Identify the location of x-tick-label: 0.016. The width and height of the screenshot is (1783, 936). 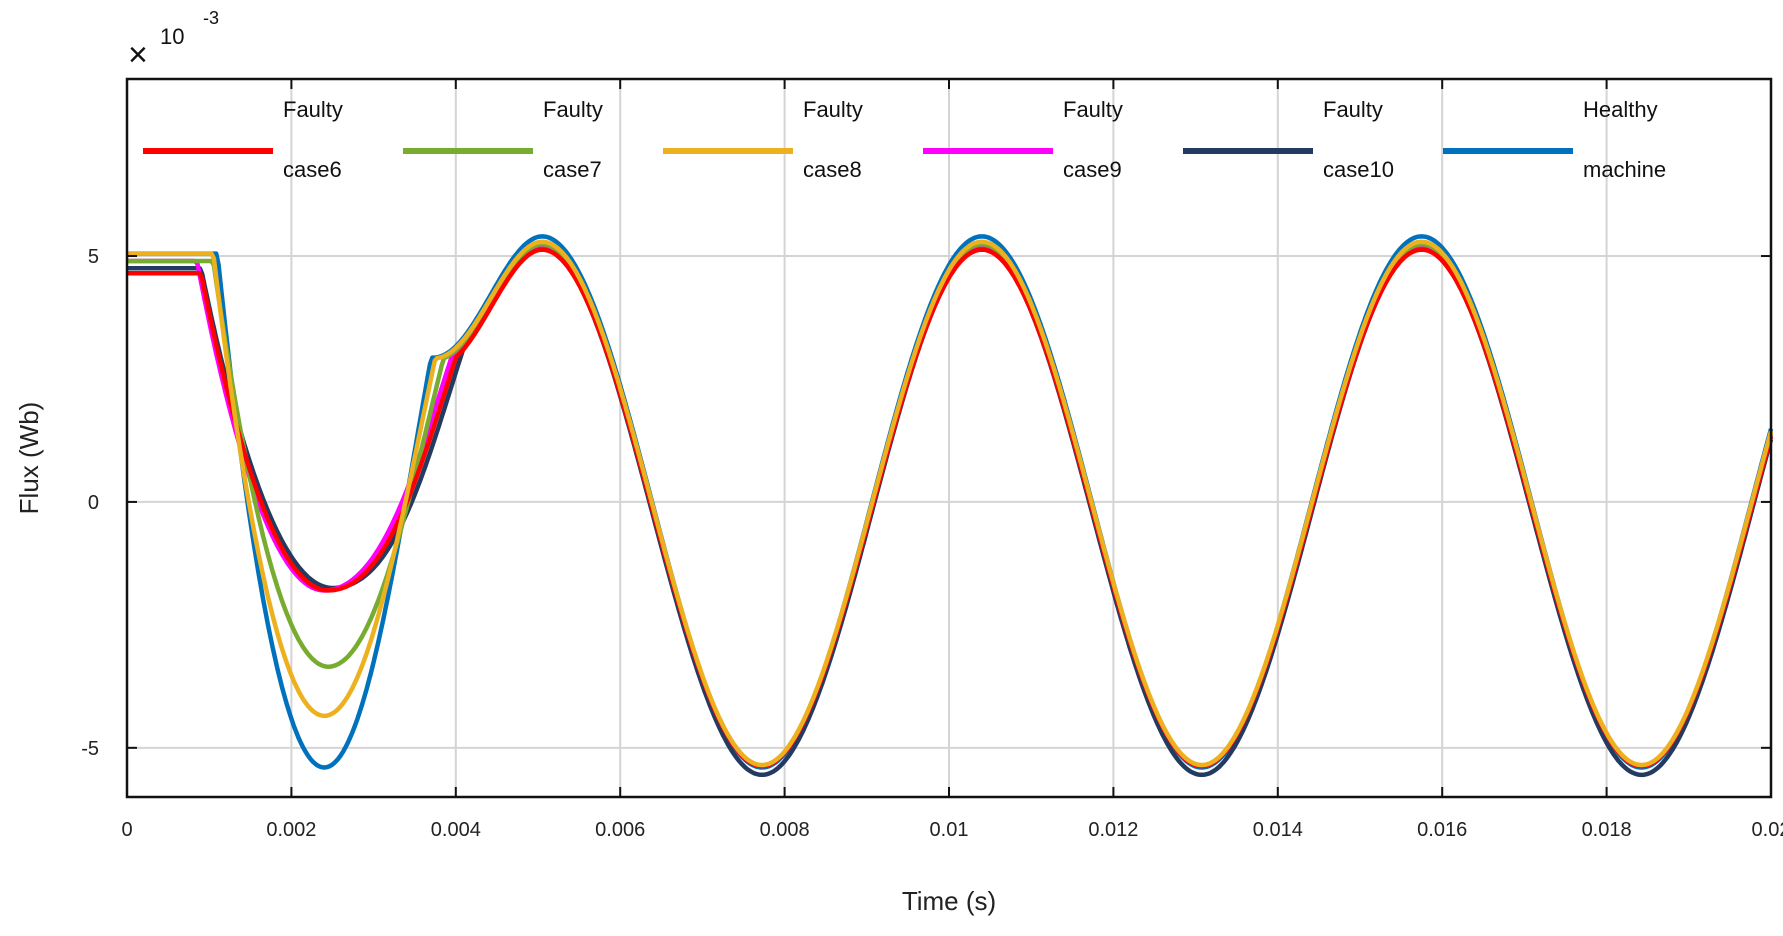
(1442, 830).